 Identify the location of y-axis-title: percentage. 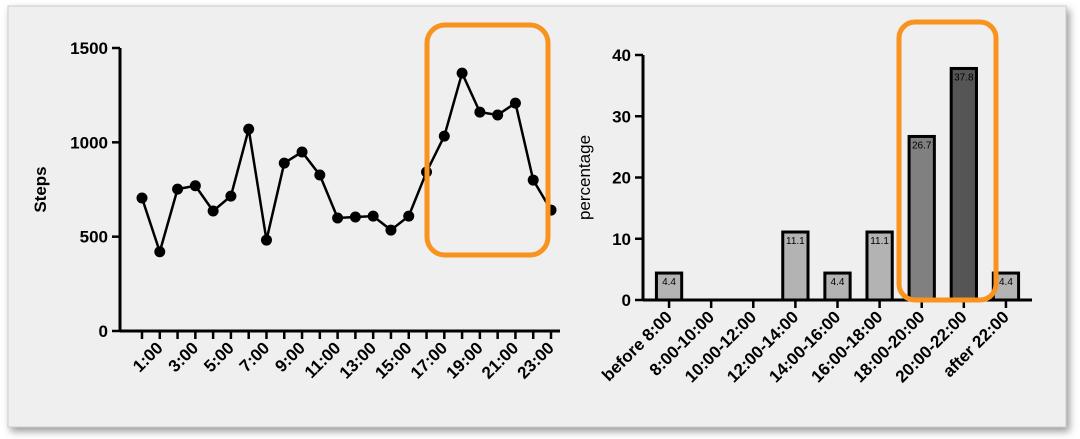
(584, 177).